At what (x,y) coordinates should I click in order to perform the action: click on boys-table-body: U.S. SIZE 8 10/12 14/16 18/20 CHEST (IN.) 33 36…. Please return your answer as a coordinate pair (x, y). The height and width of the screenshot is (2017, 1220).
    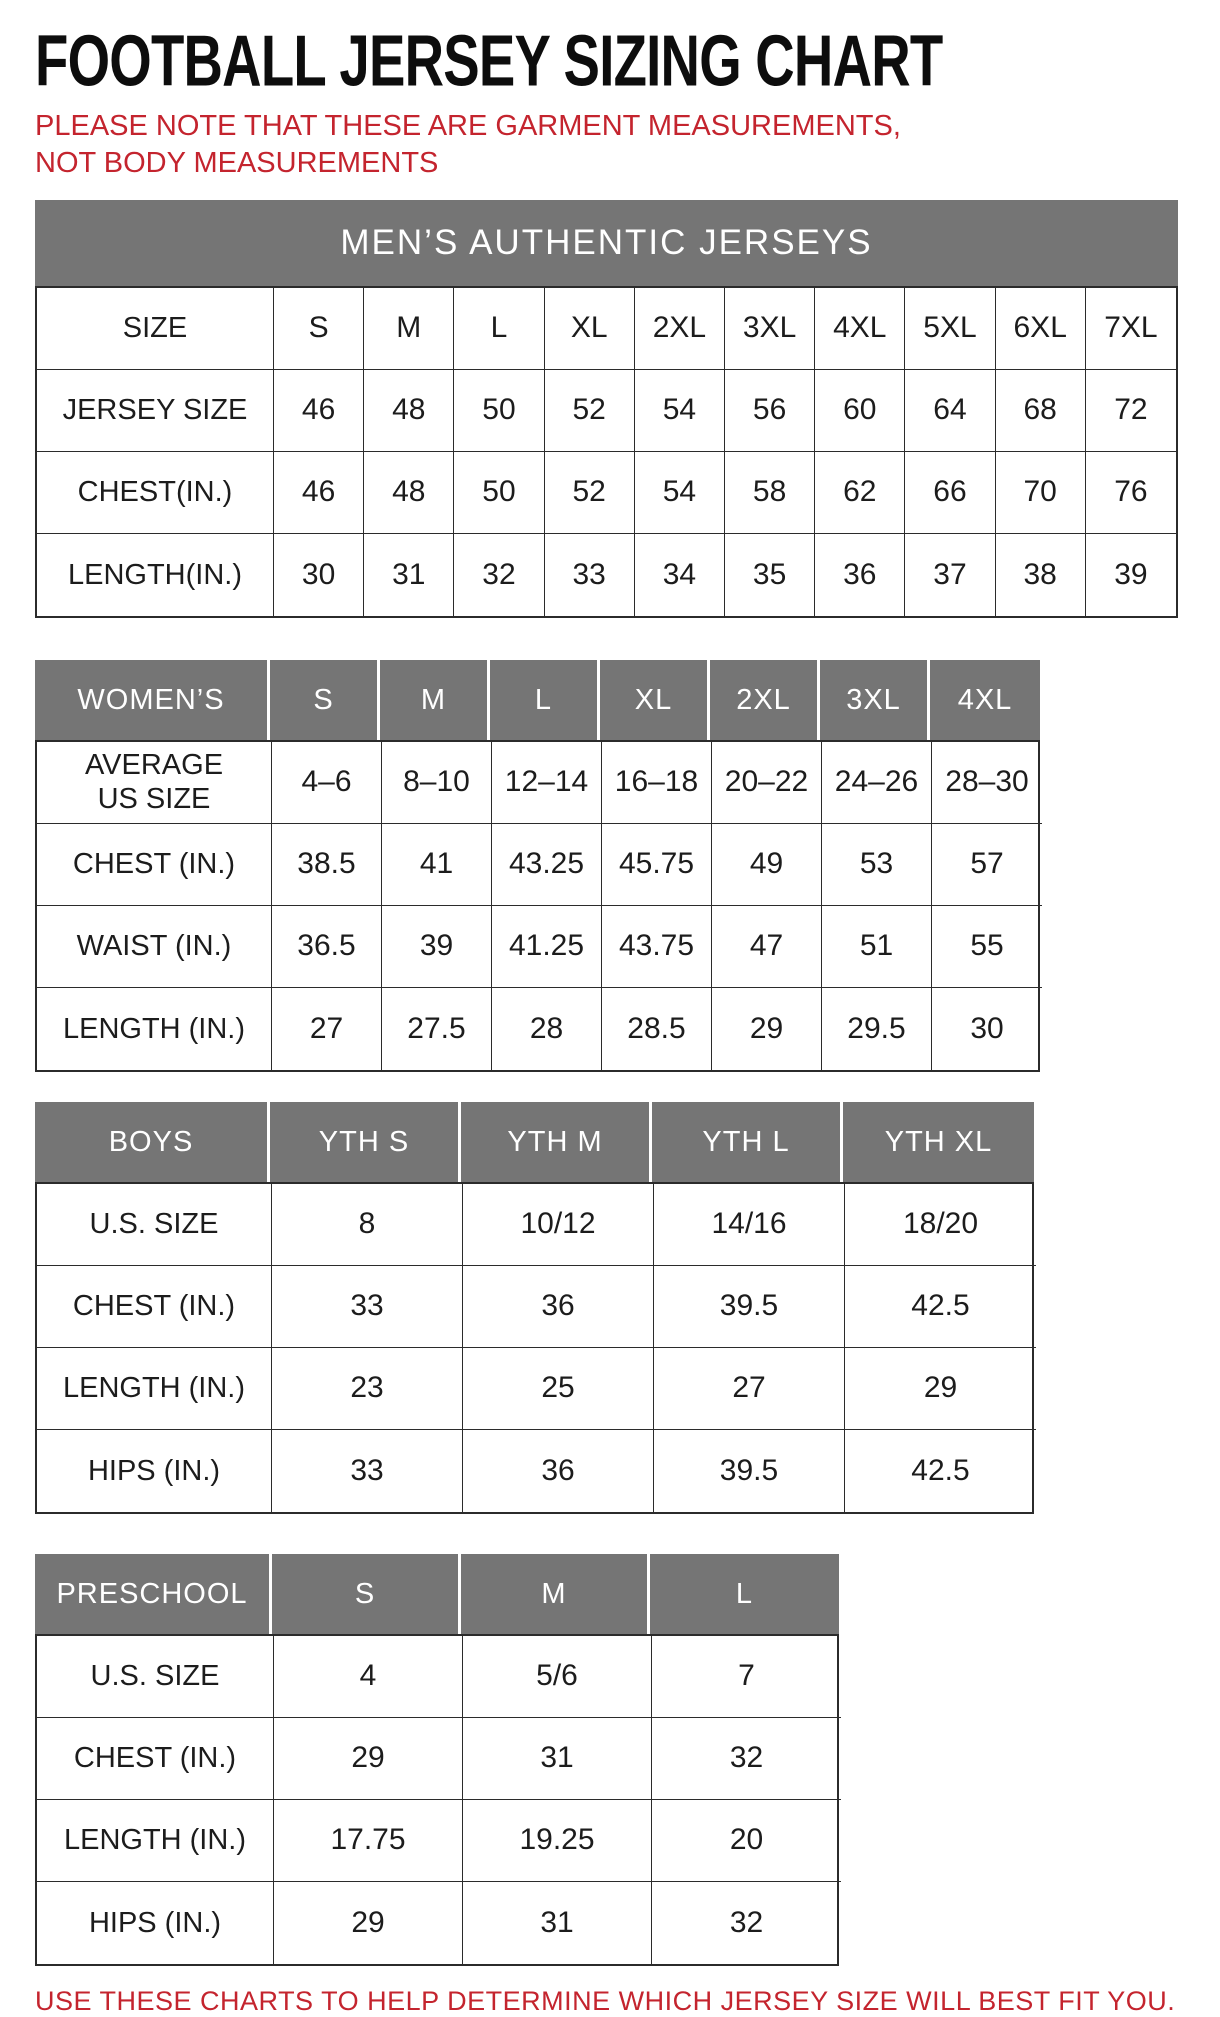
    Looking at the image, I should click on (535, 1348).